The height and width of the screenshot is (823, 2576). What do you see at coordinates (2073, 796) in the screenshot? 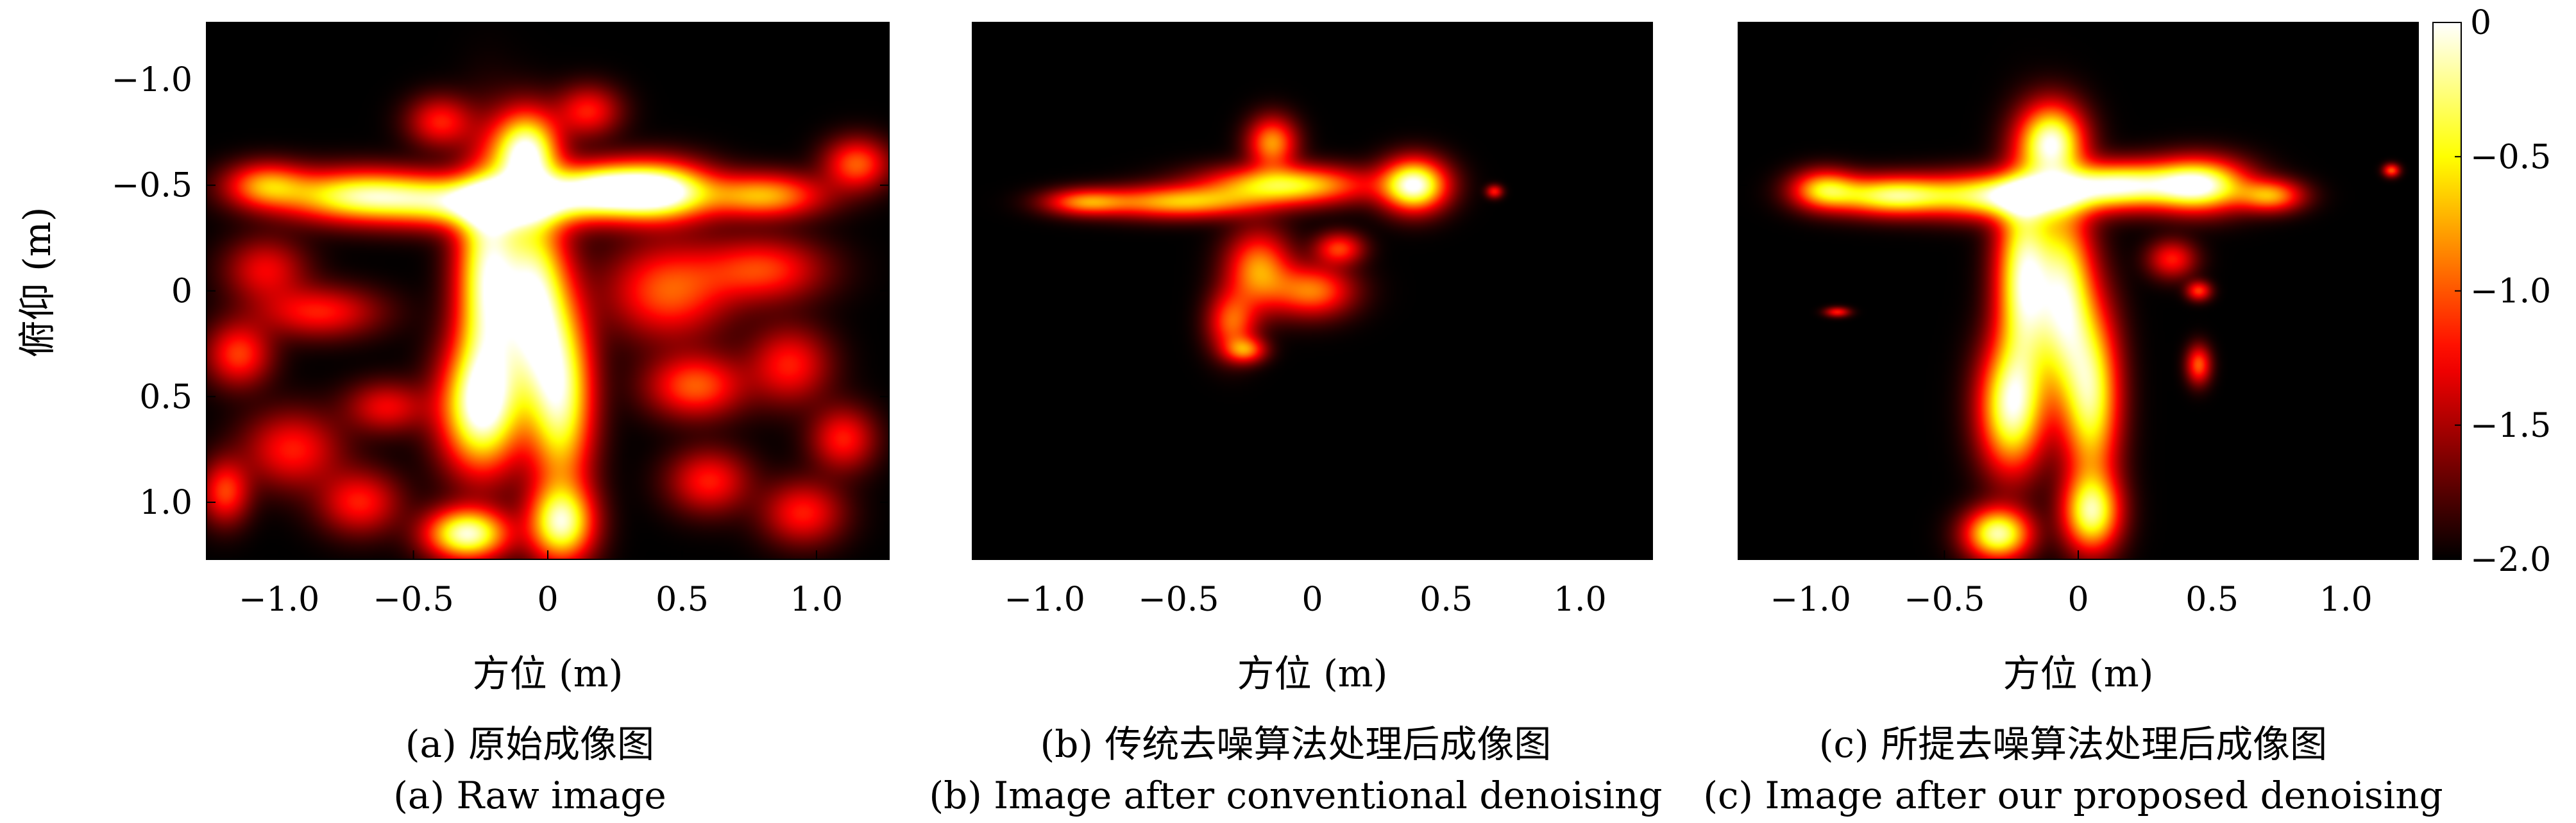
I see `caption-en-c: (c) Image after our proposed denoising` at bounding box center [2073, 796].